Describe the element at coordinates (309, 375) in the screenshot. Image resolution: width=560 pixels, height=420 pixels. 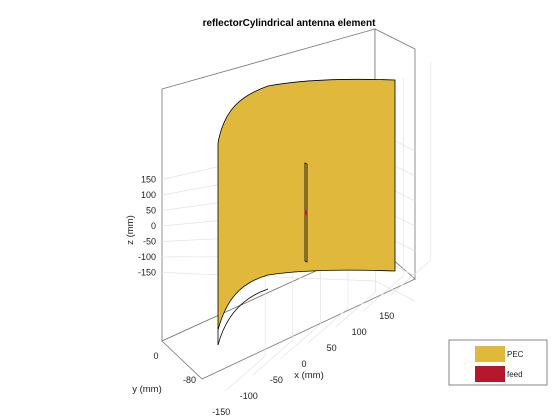
I see `xlabel: x (mm)` at that location.